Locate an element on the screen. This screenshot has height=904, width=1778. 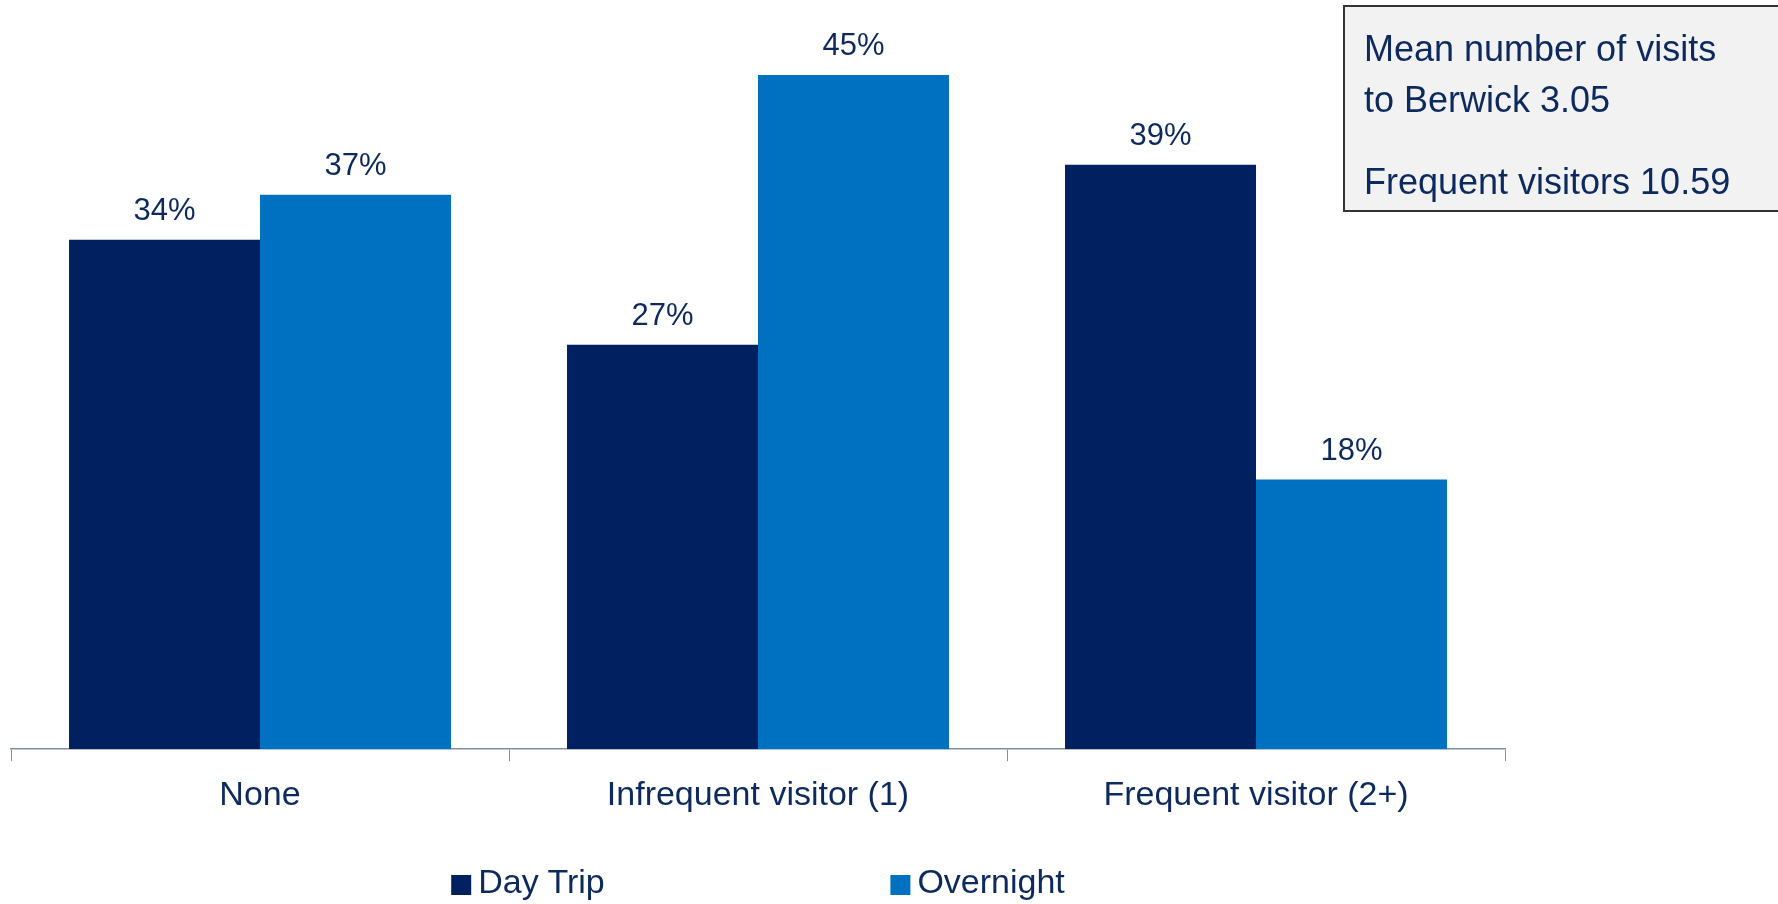
data-label: 39% is located at coordinates (1160, 134).